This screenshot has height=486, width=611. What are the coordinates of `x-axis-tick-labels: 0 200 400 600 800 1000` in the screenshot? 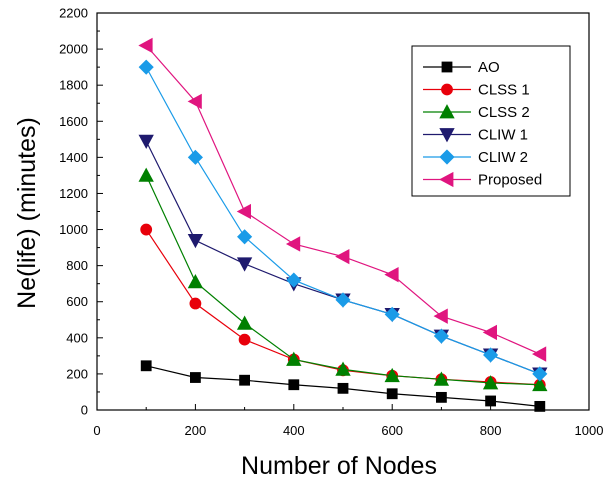 It's located at (348, 430).